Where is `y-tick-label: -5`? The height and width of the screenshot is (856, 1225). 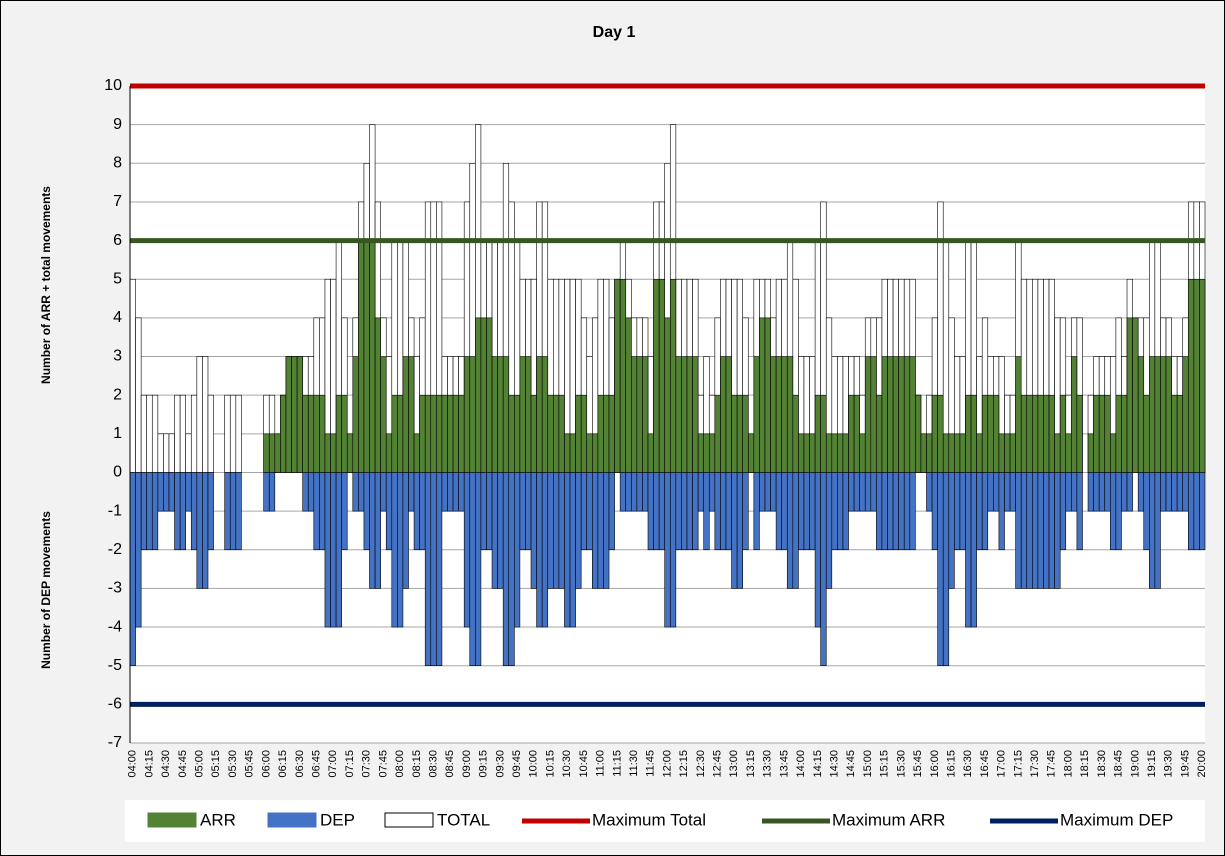
y-tick-label: -5 is located at coordinates (115, 665).